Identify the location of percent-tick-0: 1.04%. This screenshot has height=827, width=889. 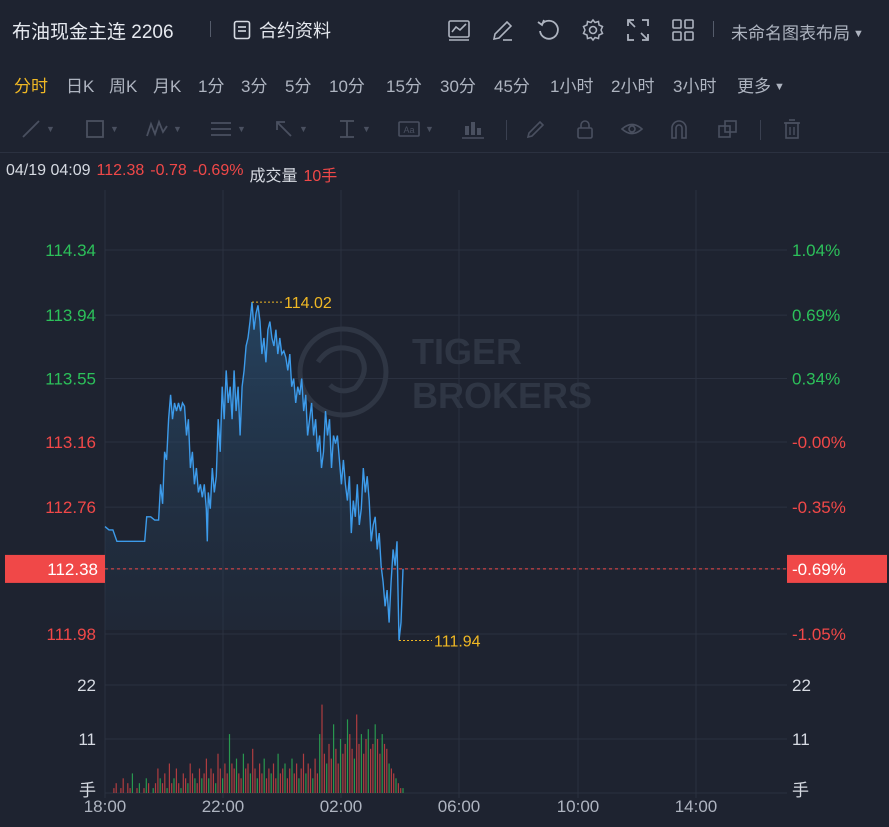
(816, 250).